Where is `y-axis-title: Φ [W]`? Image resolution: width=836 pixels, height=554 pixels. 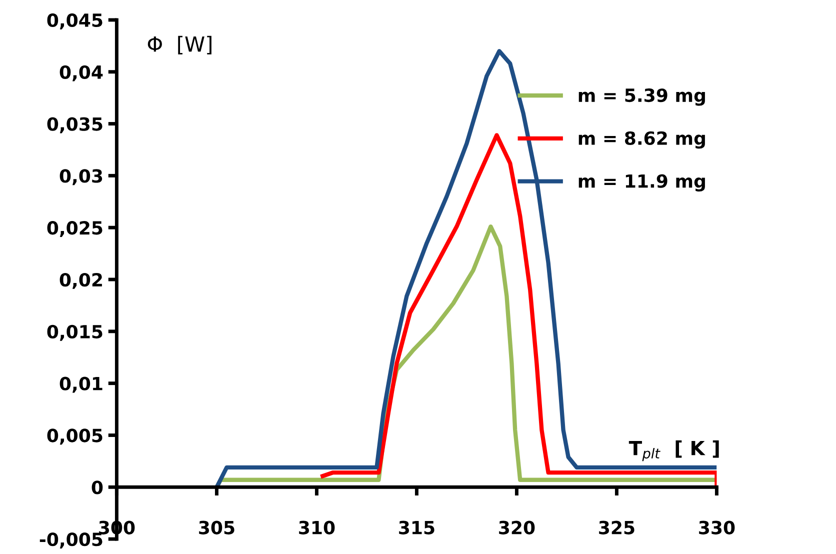 y-axis-title: Φ [W] is located at coordinates (180, 45).